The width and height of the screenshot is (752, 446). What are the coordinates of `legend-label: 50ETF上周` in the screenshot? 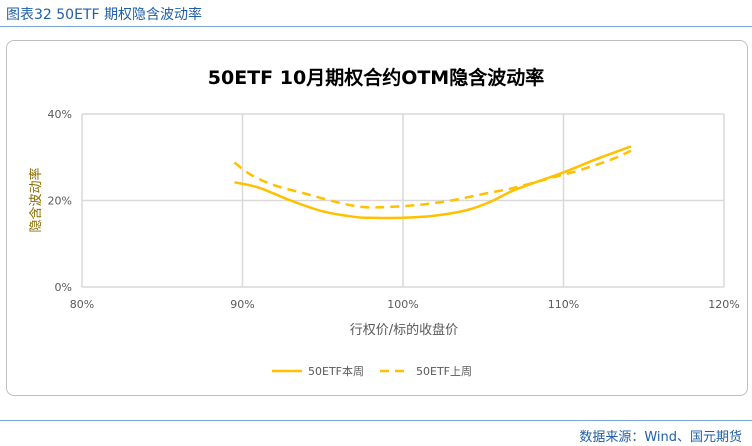 It's located at (444, 371).